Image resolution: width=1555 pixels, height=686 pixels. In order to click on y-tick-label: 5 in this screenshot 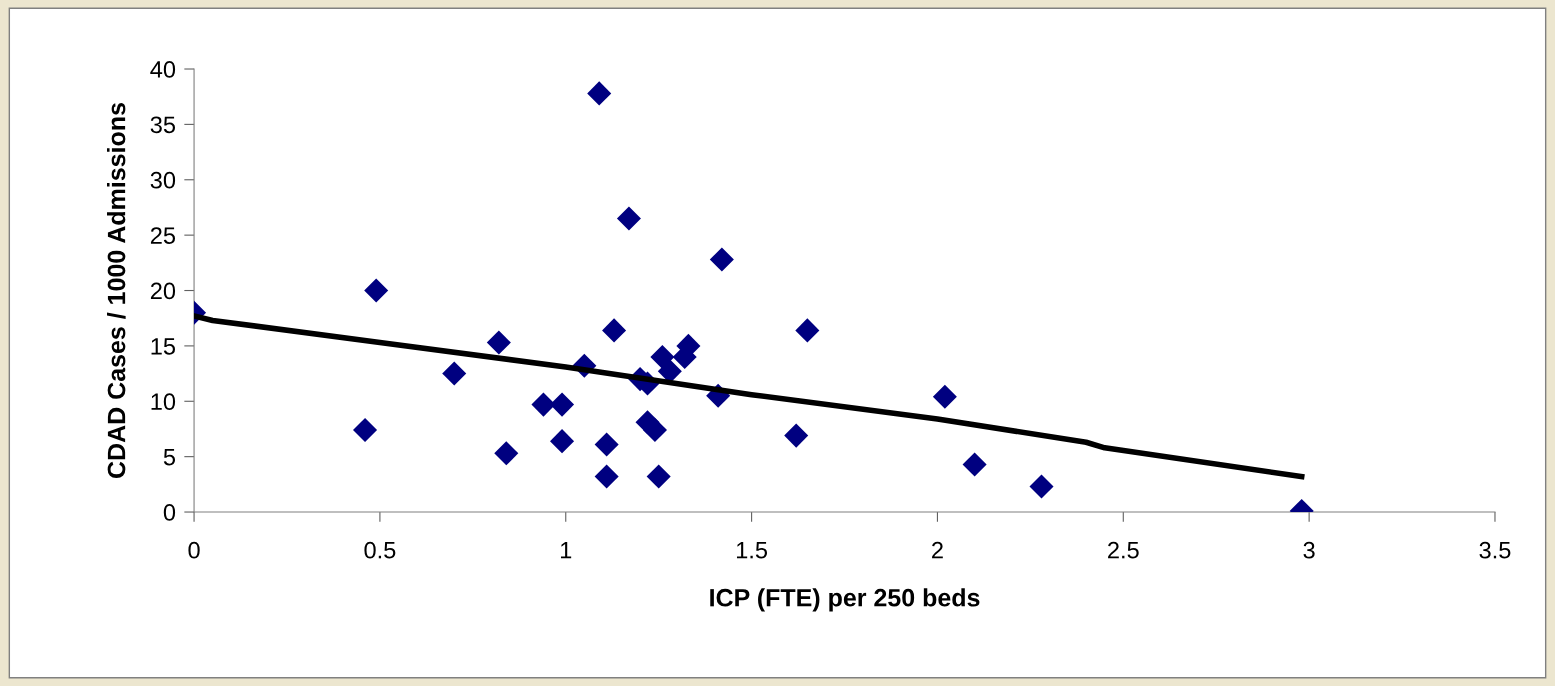, I will do `click(169, 457)`.